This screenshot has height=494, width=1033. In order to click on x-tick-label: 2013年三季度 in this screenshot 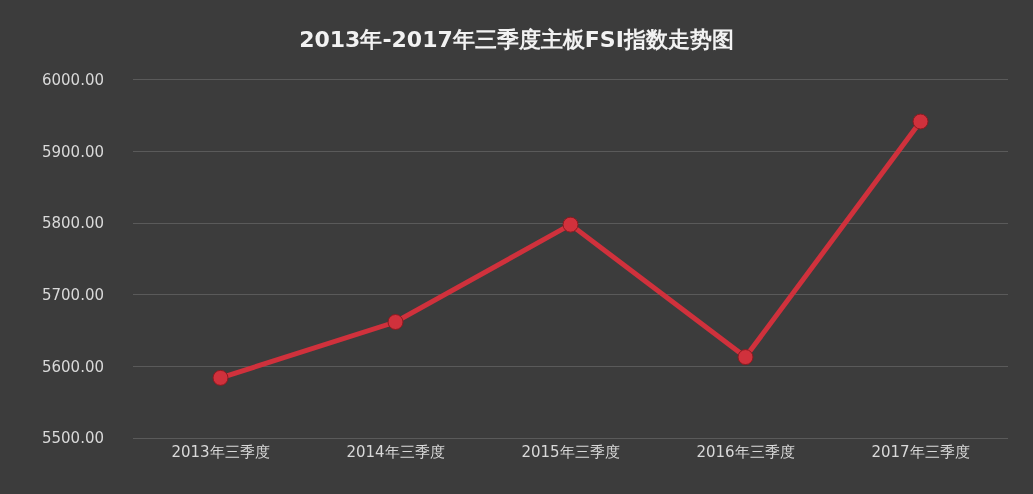, I will do `click(220, 452)`.